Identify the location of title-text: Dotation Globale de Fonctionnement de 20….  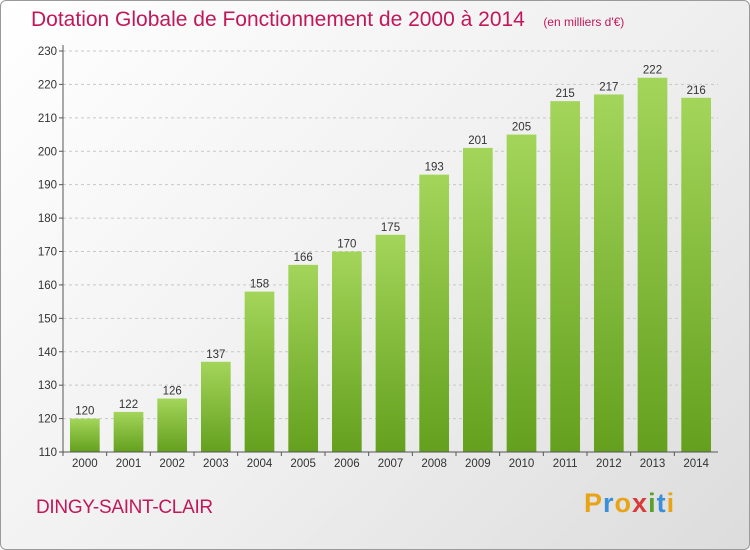
(278, 19).